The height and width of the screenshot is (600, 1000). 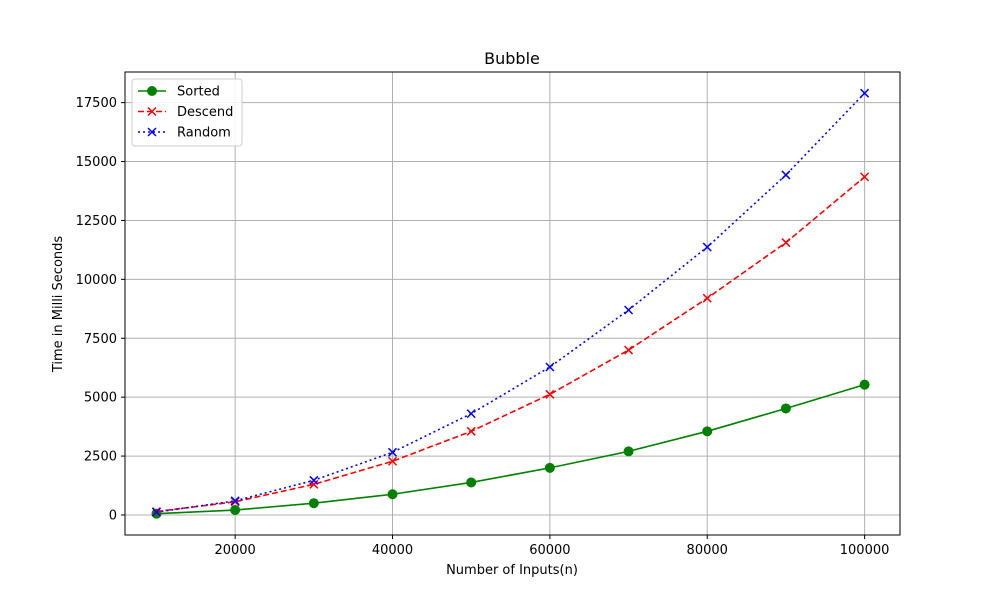 What do you see at coordinates (100, 339) in the screenshot?
I see `y-tick-label: 7500` at bounding box center [100, 339].